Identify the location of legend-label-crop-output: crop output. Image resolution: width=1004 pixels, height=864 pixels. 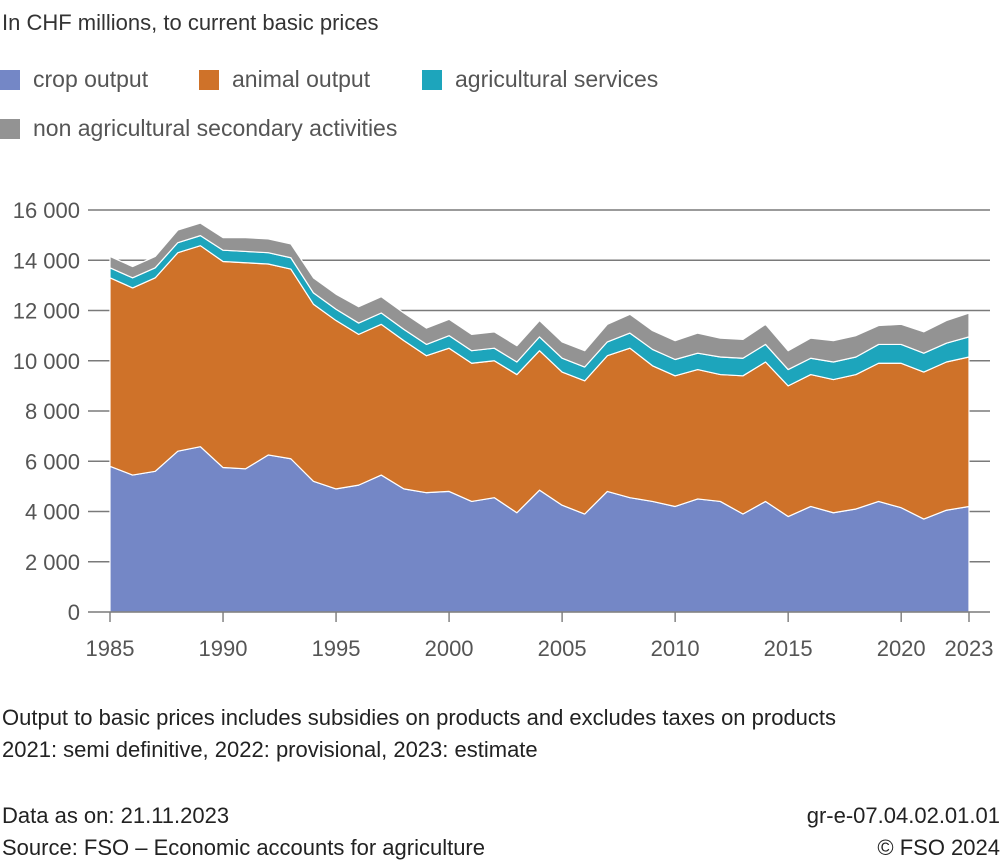
(91, 79).